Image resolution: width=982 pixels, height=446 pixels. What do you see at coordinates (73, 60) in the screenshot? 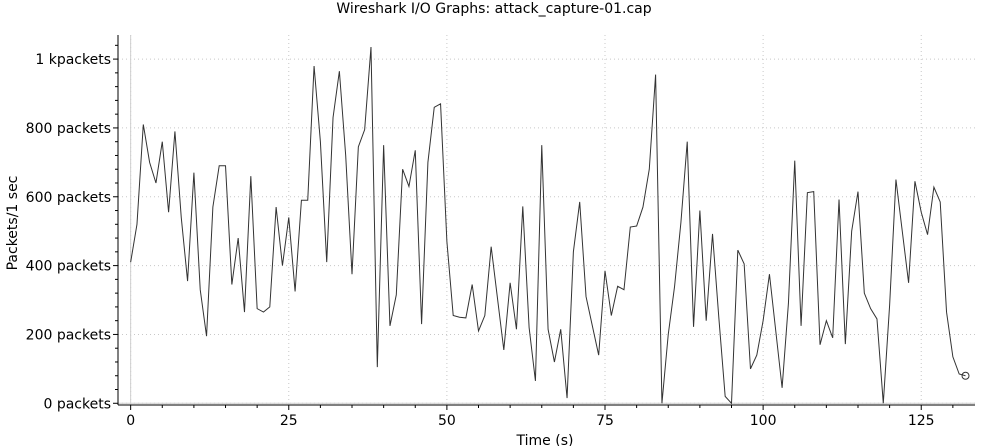
I see `y-tick-label: 1 kpackets` at bounding box center [73, 60].